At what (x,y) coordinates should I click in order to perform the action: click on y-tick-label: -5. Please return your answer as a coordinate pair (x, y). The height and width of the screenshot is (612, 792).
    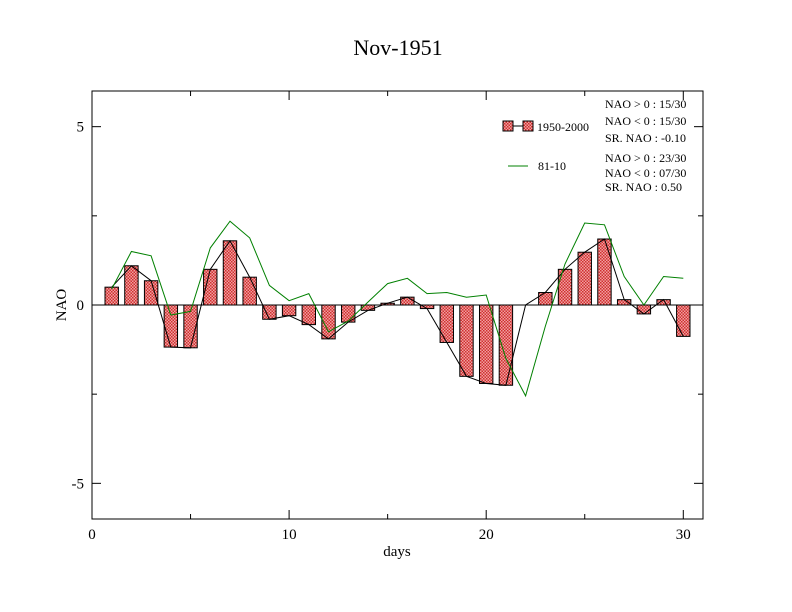
    Looking at the image, I should click on (78, 484).